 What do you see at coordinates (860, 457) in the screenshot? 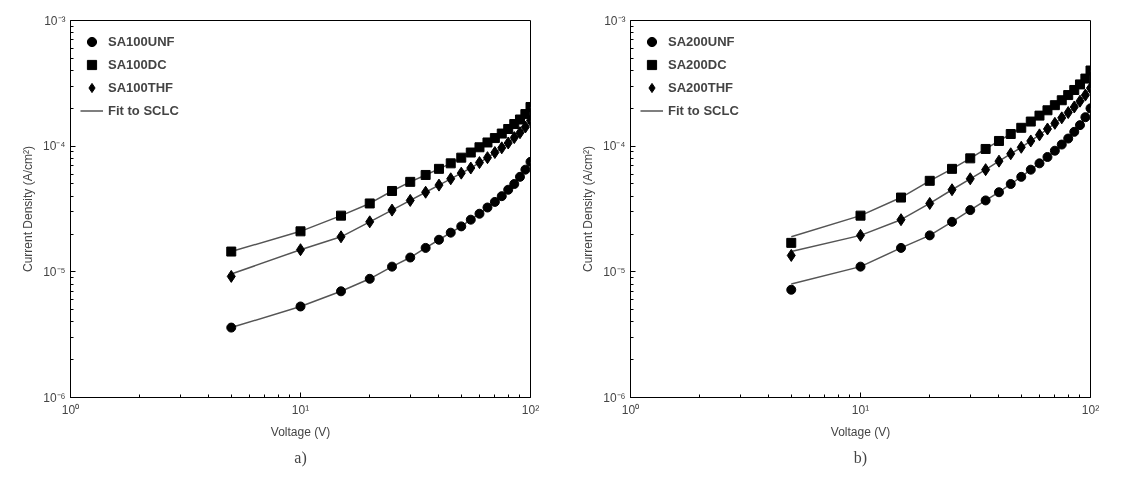
I see `text: b)` at bounding box center [860, 457].